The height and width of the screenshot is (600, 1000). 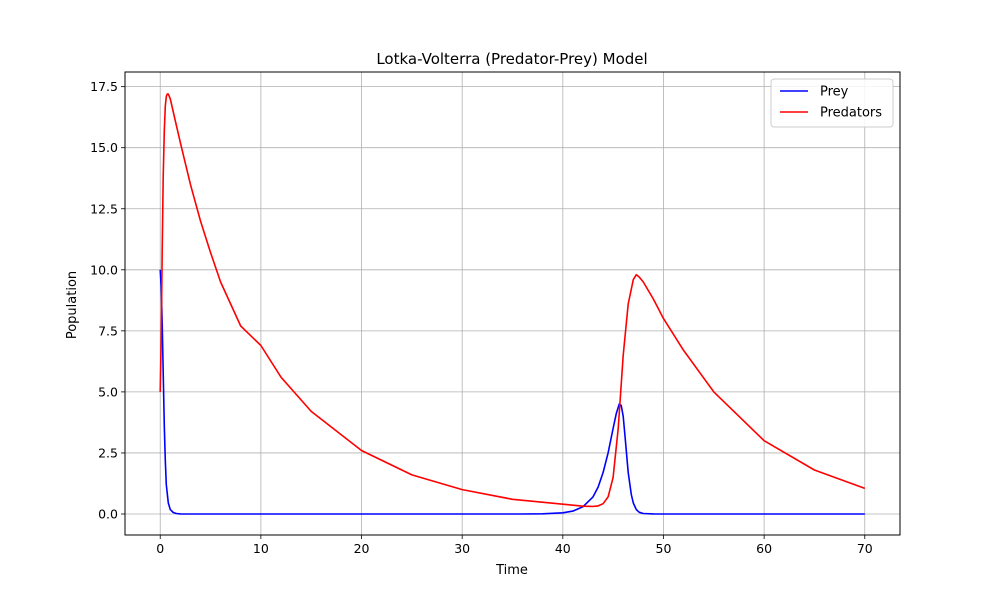 What do you see at coordinates (104, 208) in the screenshot?
I see `y-tick-label: 12.5` at bounding box center [104, 208].